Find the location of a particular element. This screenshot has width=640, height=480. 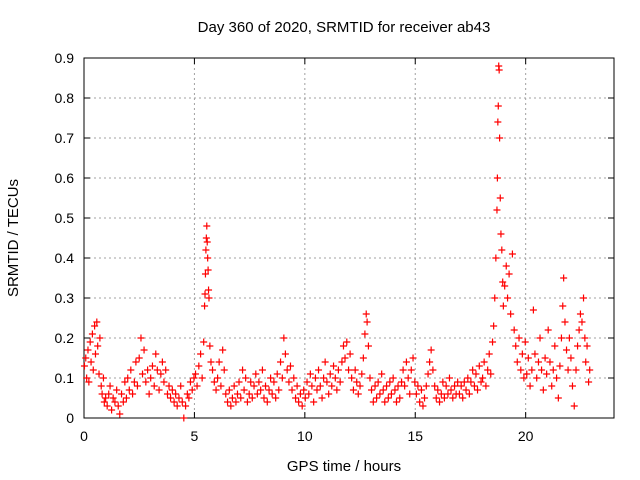

x-tick-label: 5 is located at coordinates (195, 436).